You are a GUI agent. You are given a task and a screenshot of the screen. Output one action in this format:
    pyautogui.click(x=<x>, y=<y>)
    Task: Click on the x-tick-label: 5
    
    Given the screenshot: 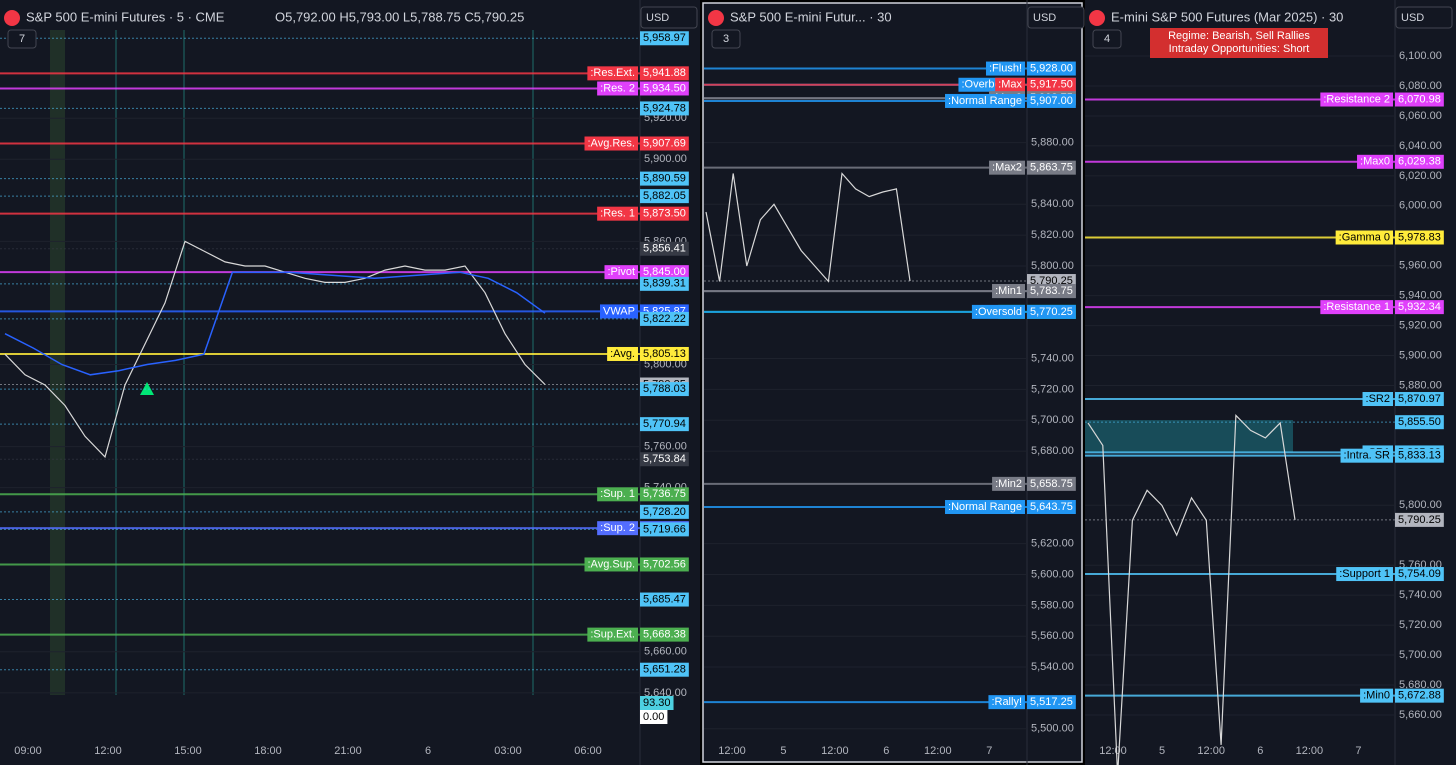 What is the action you would take?
    pyautogui.click(x=1162, y=751)
    